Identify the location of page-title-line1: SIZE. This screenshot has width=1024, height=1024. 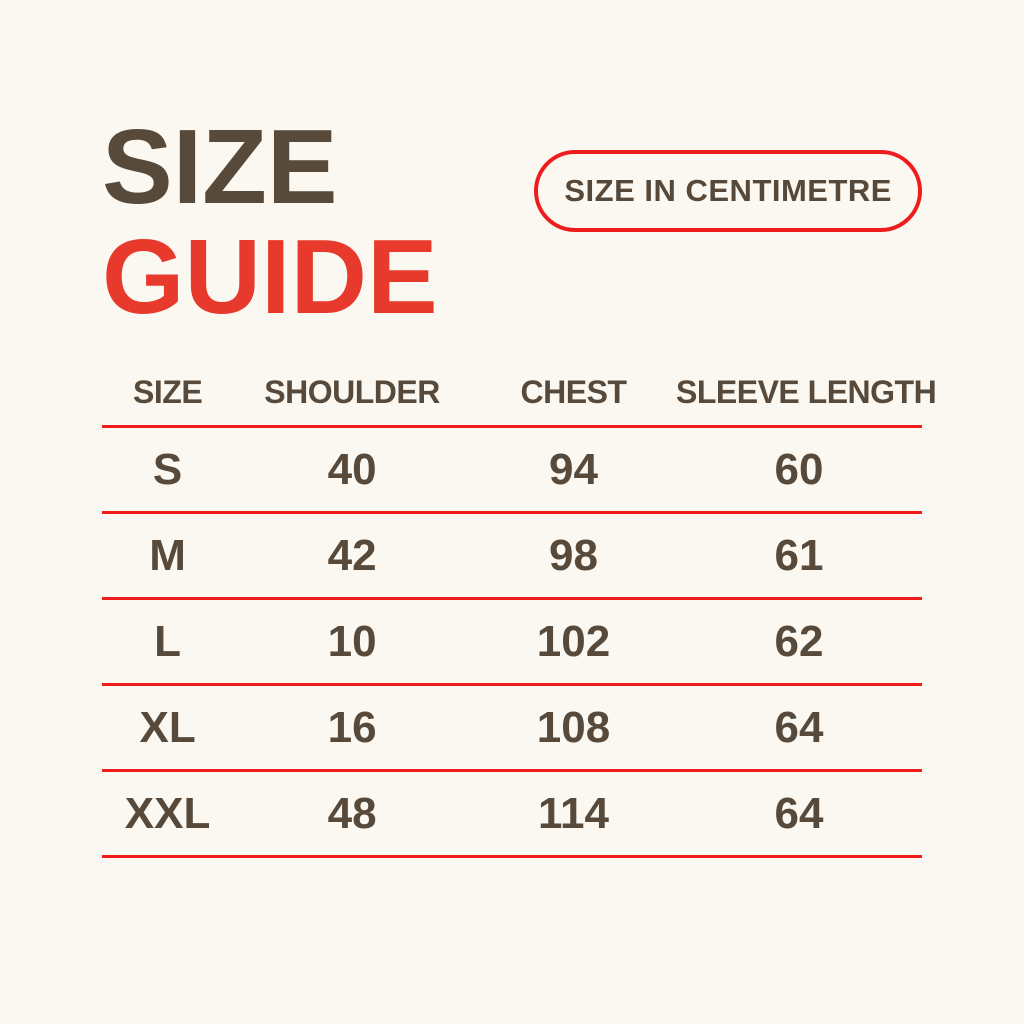
(220, 167).